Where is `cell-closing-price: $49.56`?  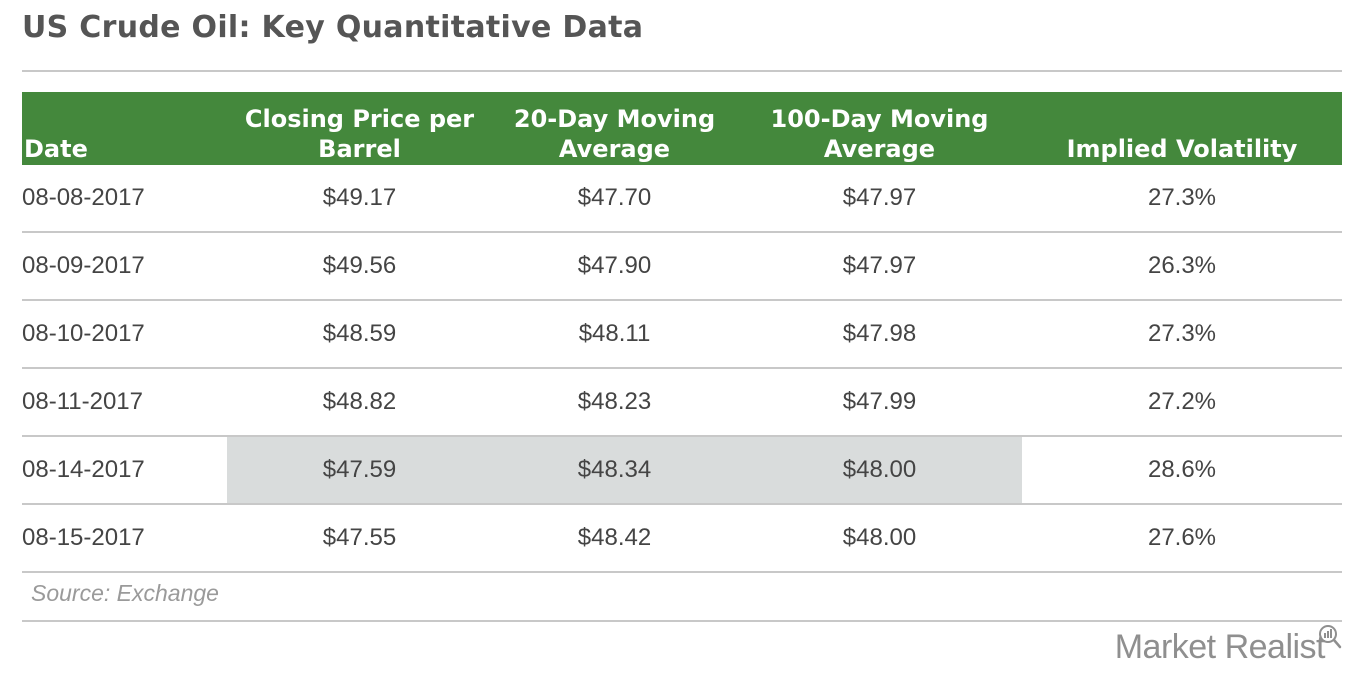
cell-closing-price: $49.56 is located at coordinates (359, 266).